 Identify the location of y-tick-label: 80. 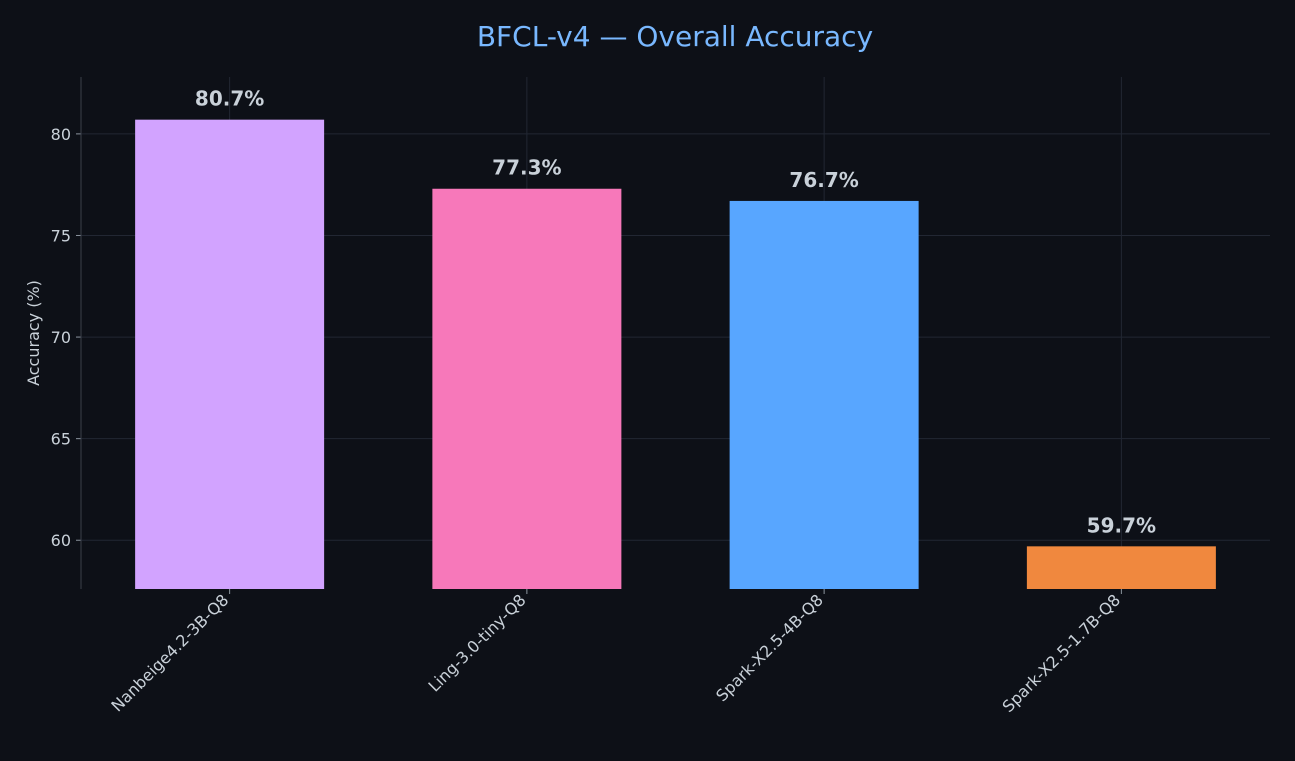
(61, 134).